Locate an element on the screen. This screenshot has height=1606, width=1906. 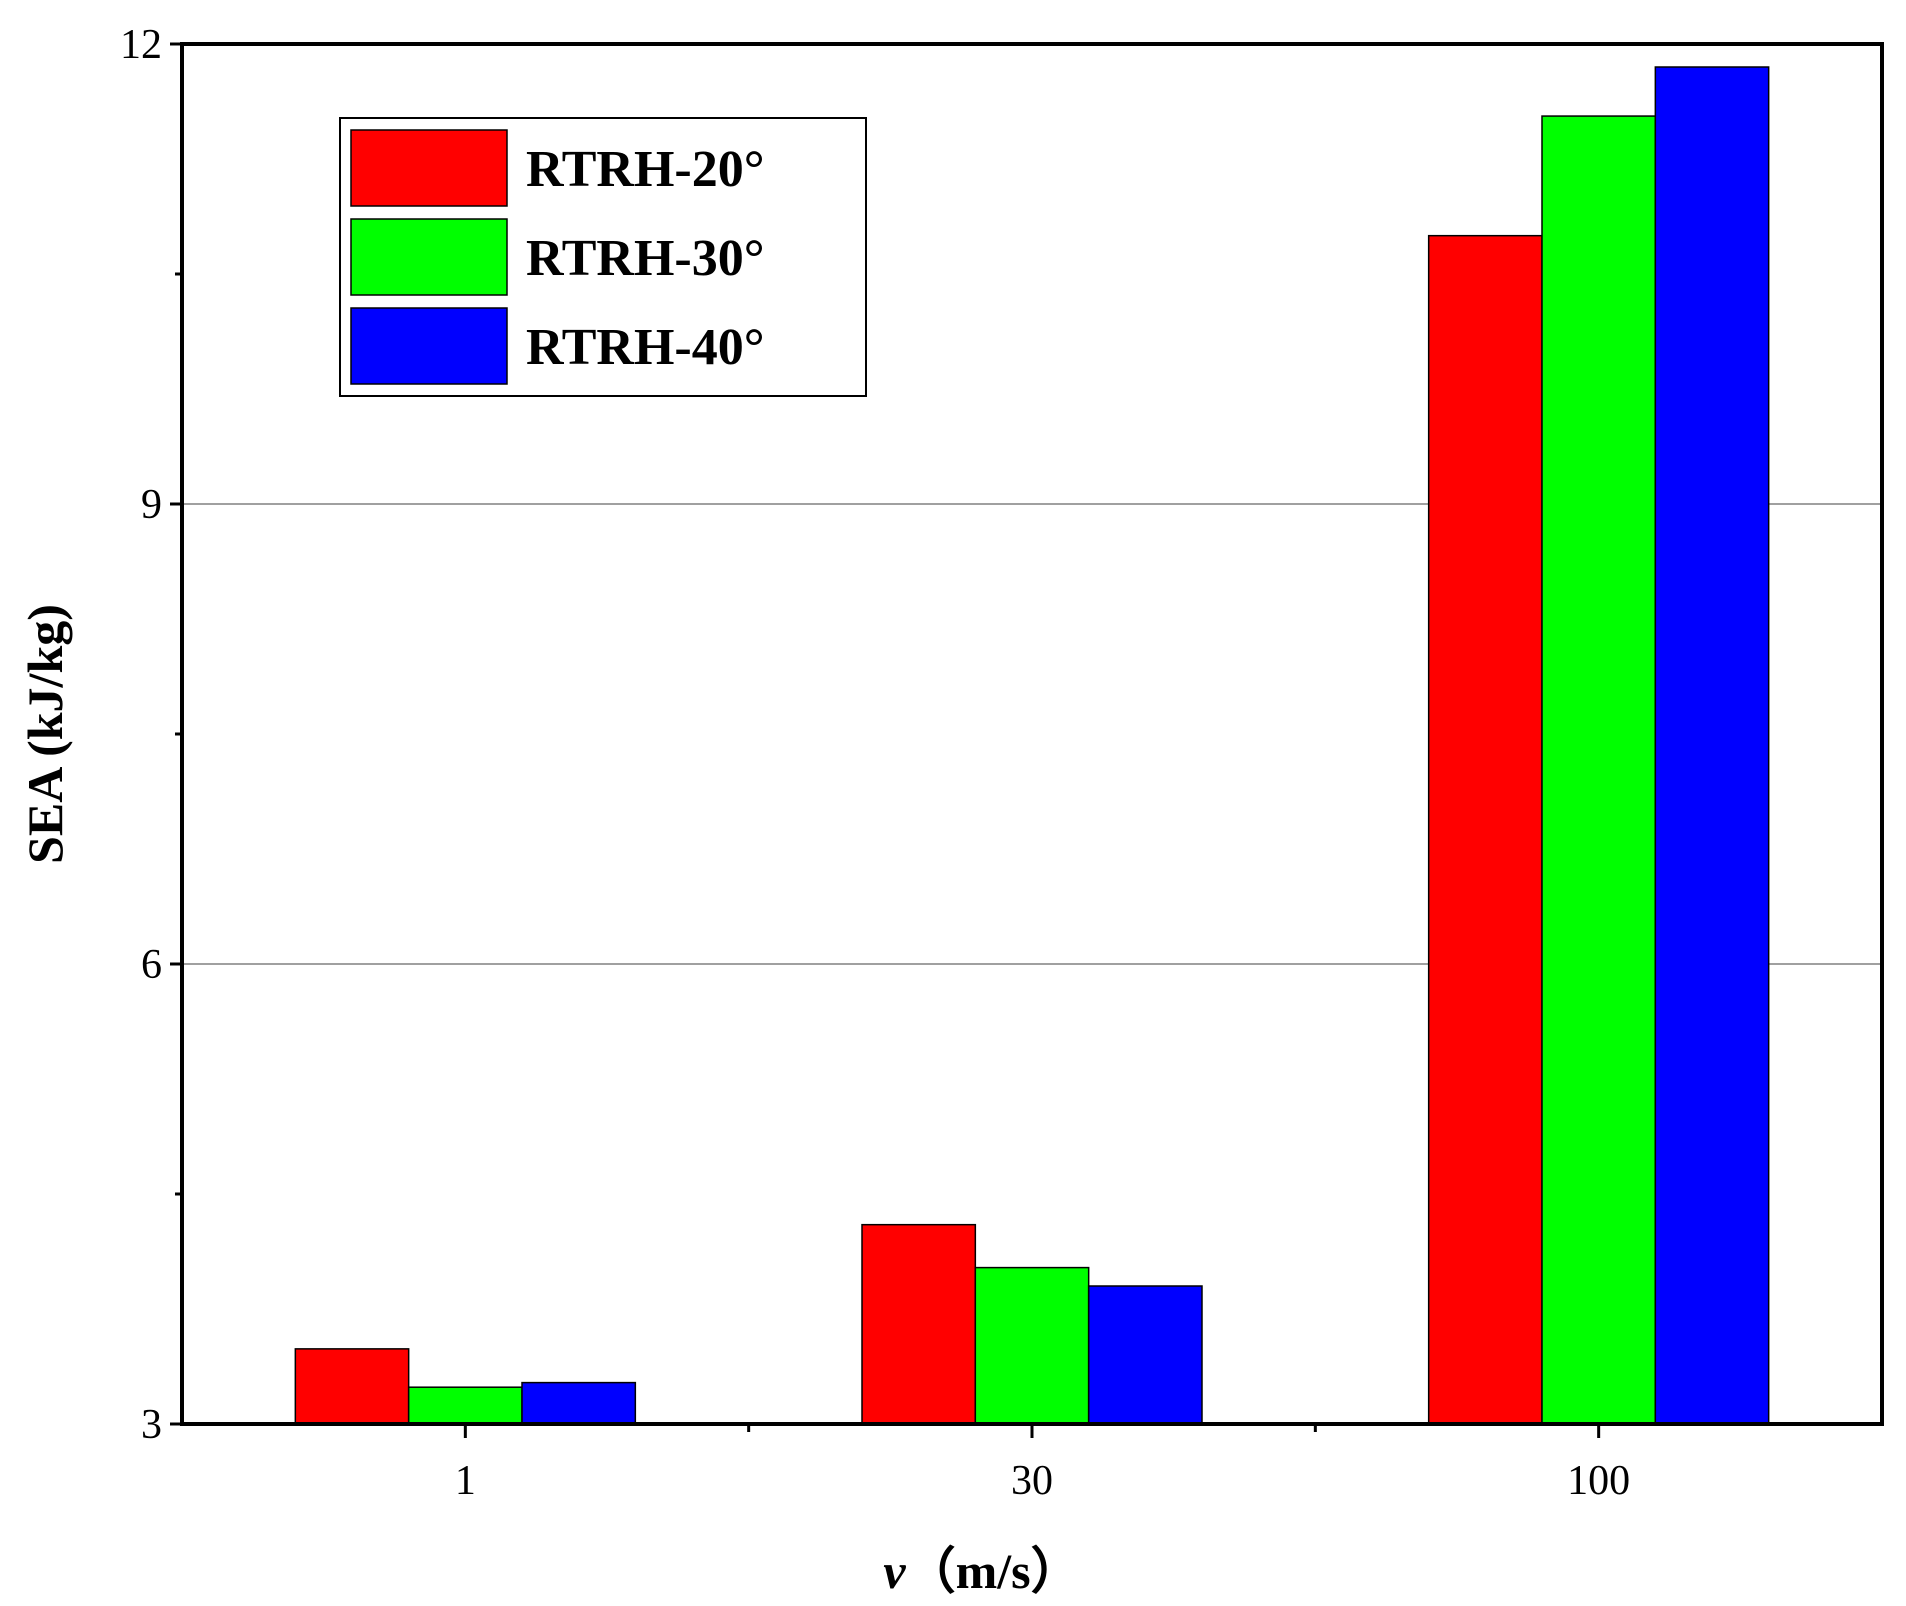
x-axis-title: v（m/s） is located at coordinates (981, 1571).